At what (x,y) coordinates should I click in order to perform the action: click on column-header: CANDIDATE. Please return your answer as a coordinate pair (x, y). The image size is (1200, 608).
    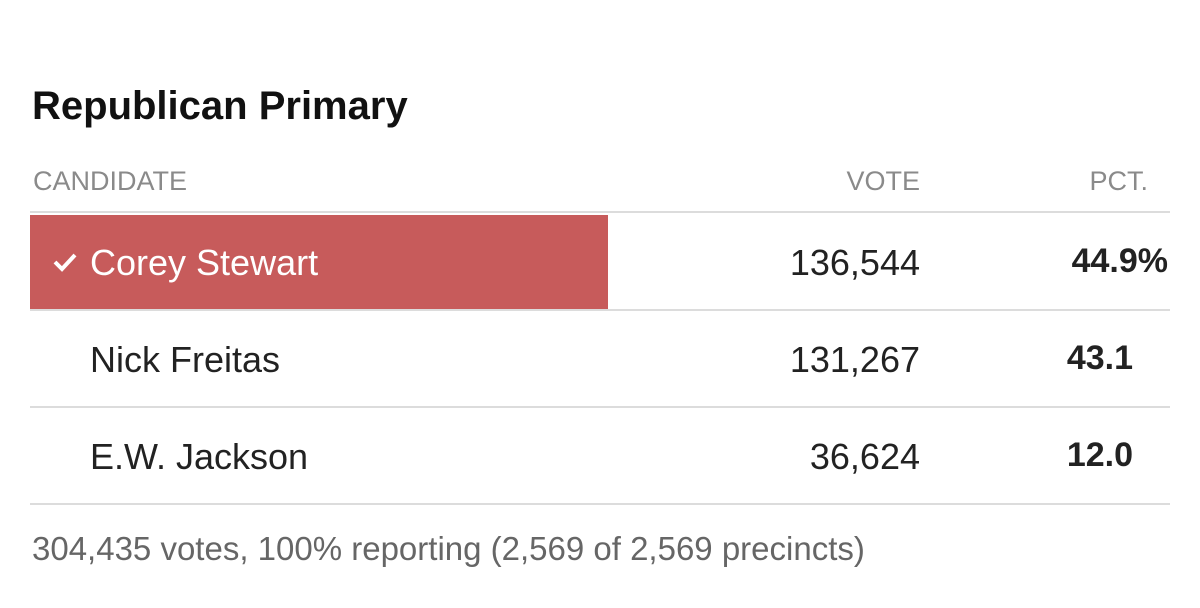
    Looking at the image, I should click on (110, 181).